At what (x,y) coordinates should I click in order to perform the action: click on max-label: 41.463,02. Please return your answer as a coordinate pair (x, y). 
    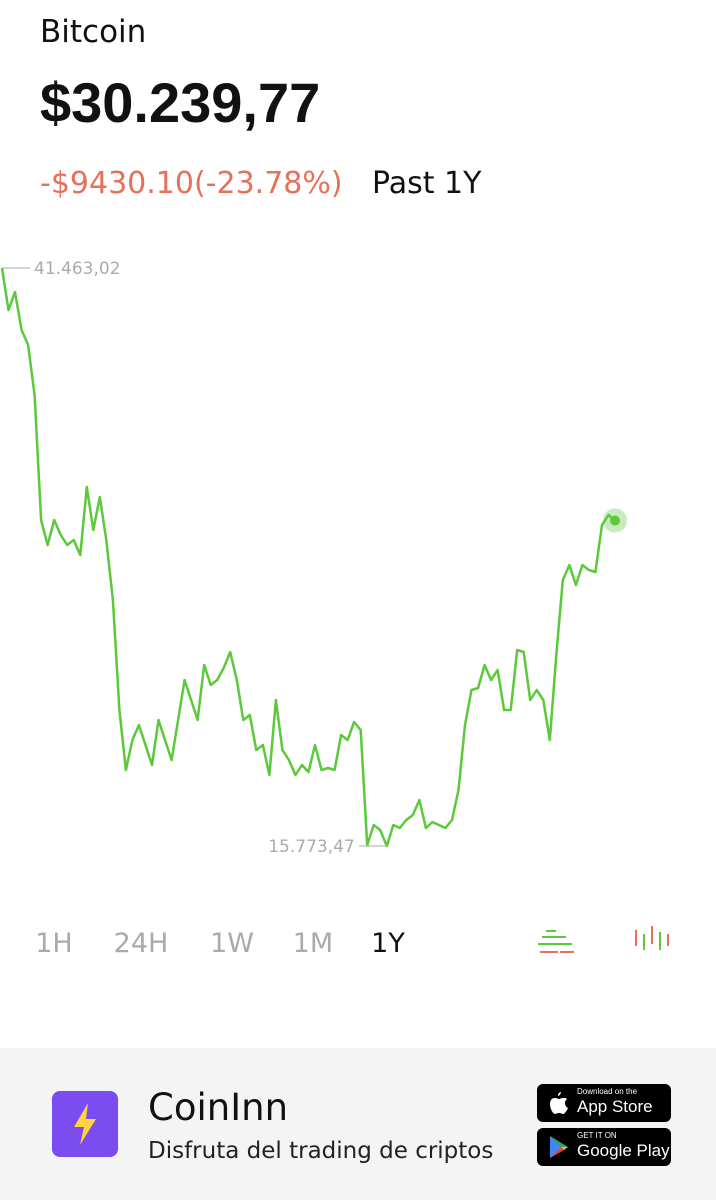
    Looking at the image, I should click on (77, 269).